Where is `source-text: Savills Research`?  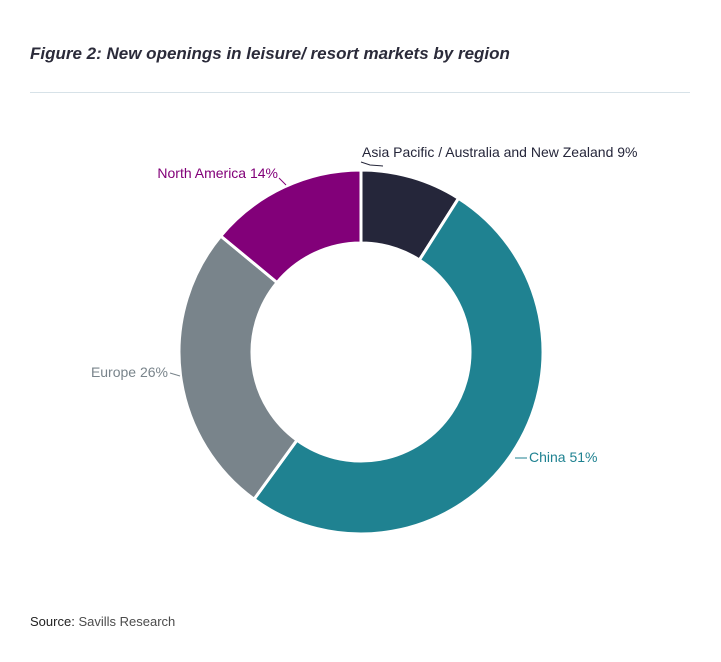 source-text: Savills Research is located at coordinates (127, 621).